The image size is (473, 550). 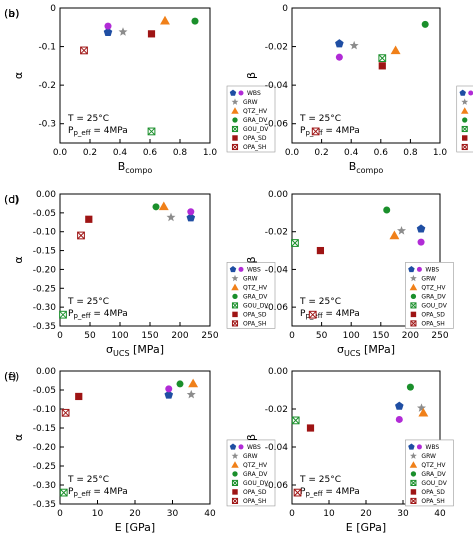 I want to click on legend-label-OPA_SD: OPA_SD, so click(x=255, y=138).